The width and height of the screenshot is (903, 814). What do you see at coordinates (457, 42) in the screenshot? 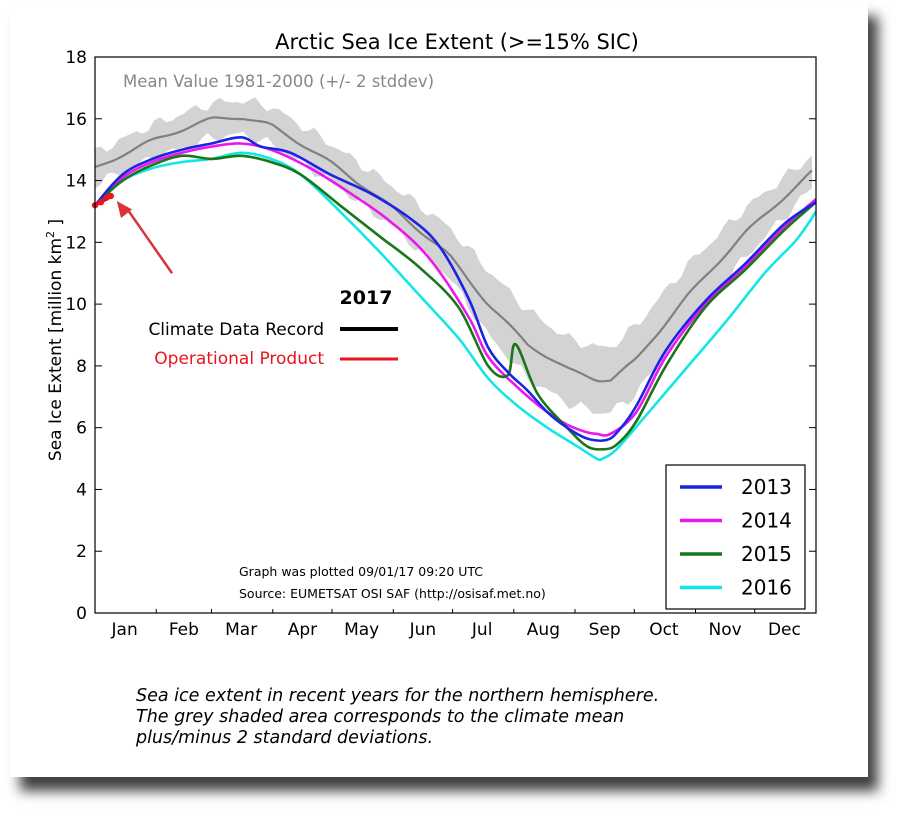
I see `chart-title: Arctic Sea Ice Extent (>=15% SIC)` at bounding box center [457, 42].